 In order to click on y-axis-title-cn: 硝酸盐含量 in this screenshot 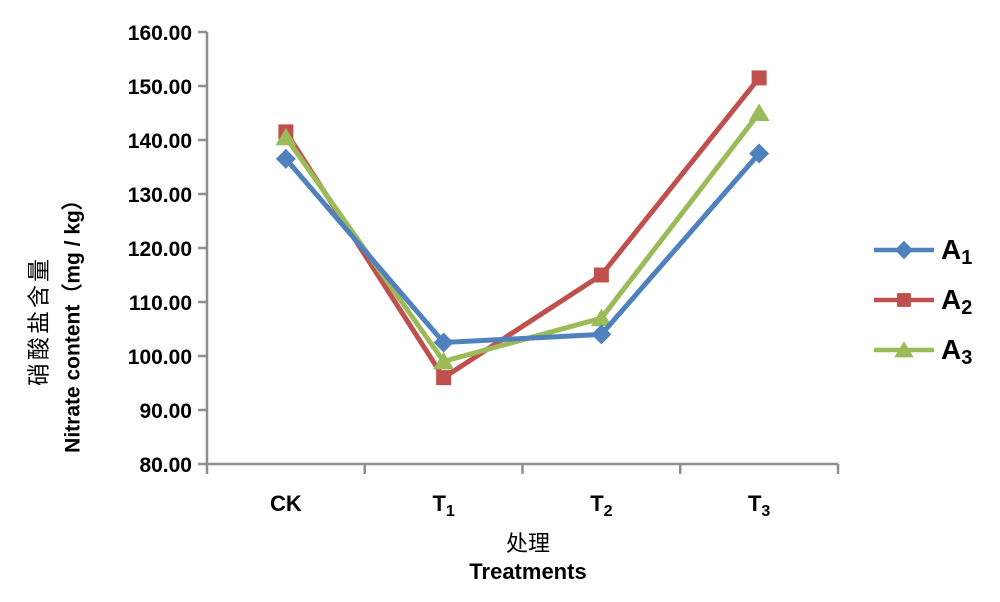, I will do `click(38, 321)`.